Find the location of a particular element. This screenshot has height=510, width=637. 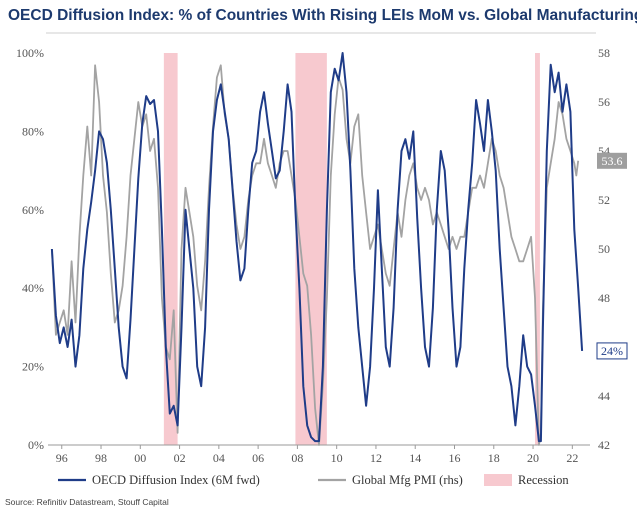

x-tick-label: 16 is located at coordinates (455, 458).